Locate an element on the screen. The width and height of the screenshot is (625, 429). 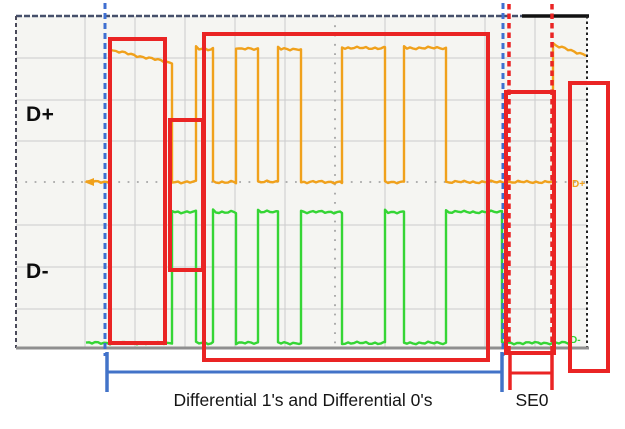
dminus-channel-label: D- is located at coordinates (38, 271).